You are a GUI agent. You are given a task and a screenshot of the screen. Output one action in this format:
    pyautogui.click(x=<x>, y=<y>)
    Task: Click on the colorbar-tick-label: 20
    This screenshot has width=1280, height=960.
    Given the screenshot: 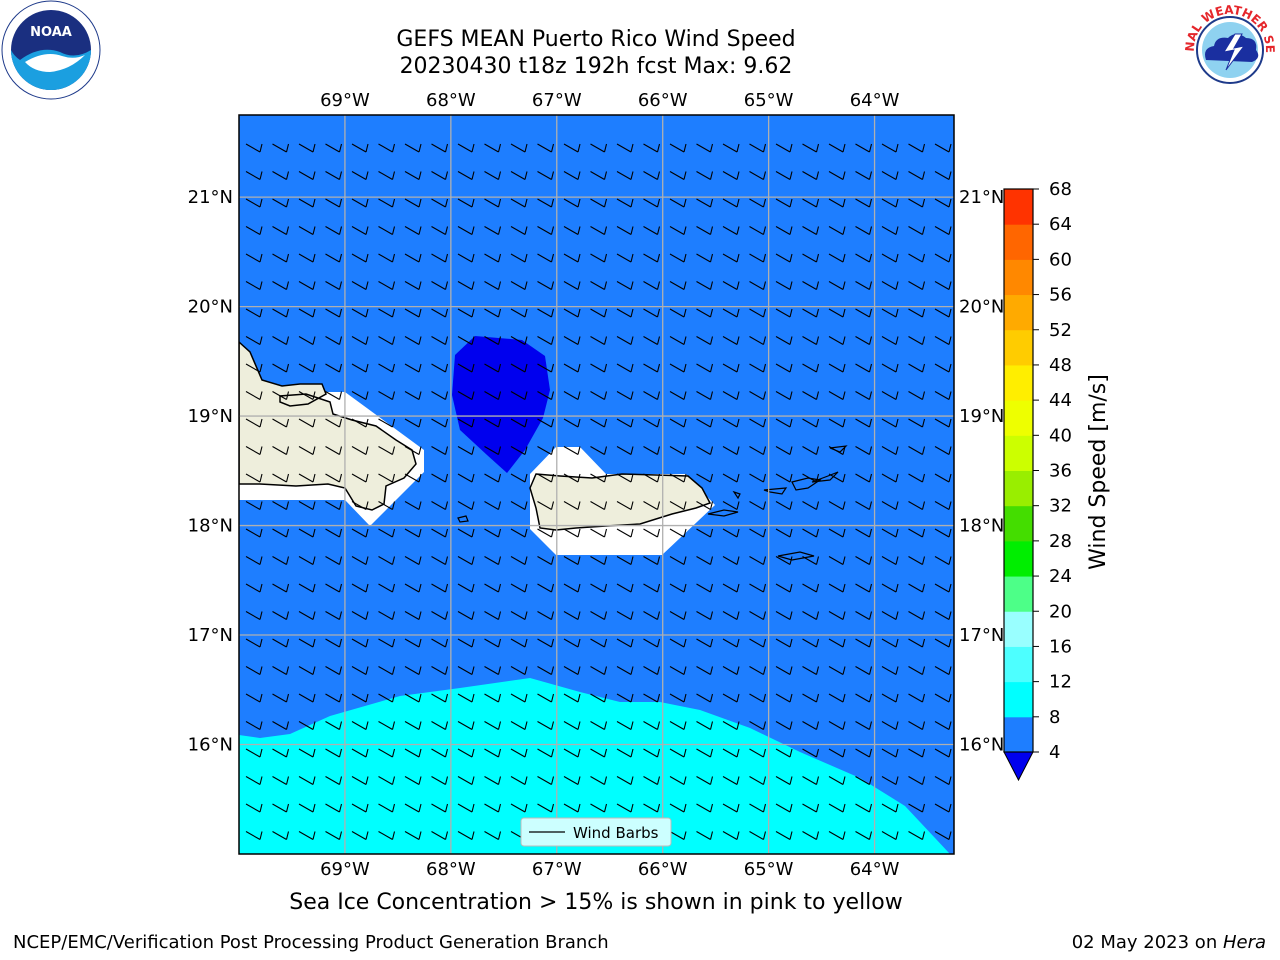 What is the action you would take?
    pyautogui.click(x=1060, y=611)
    